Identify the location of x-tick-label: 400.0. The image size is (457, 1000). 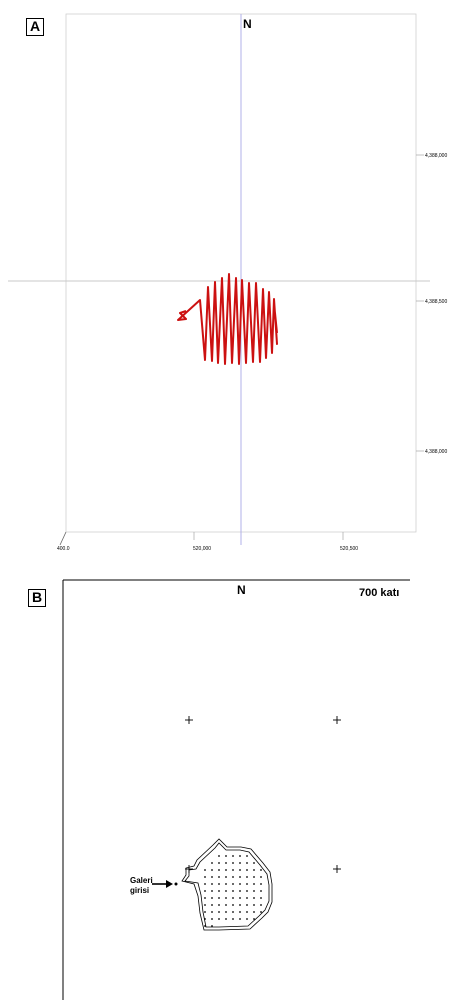
(63, 549).